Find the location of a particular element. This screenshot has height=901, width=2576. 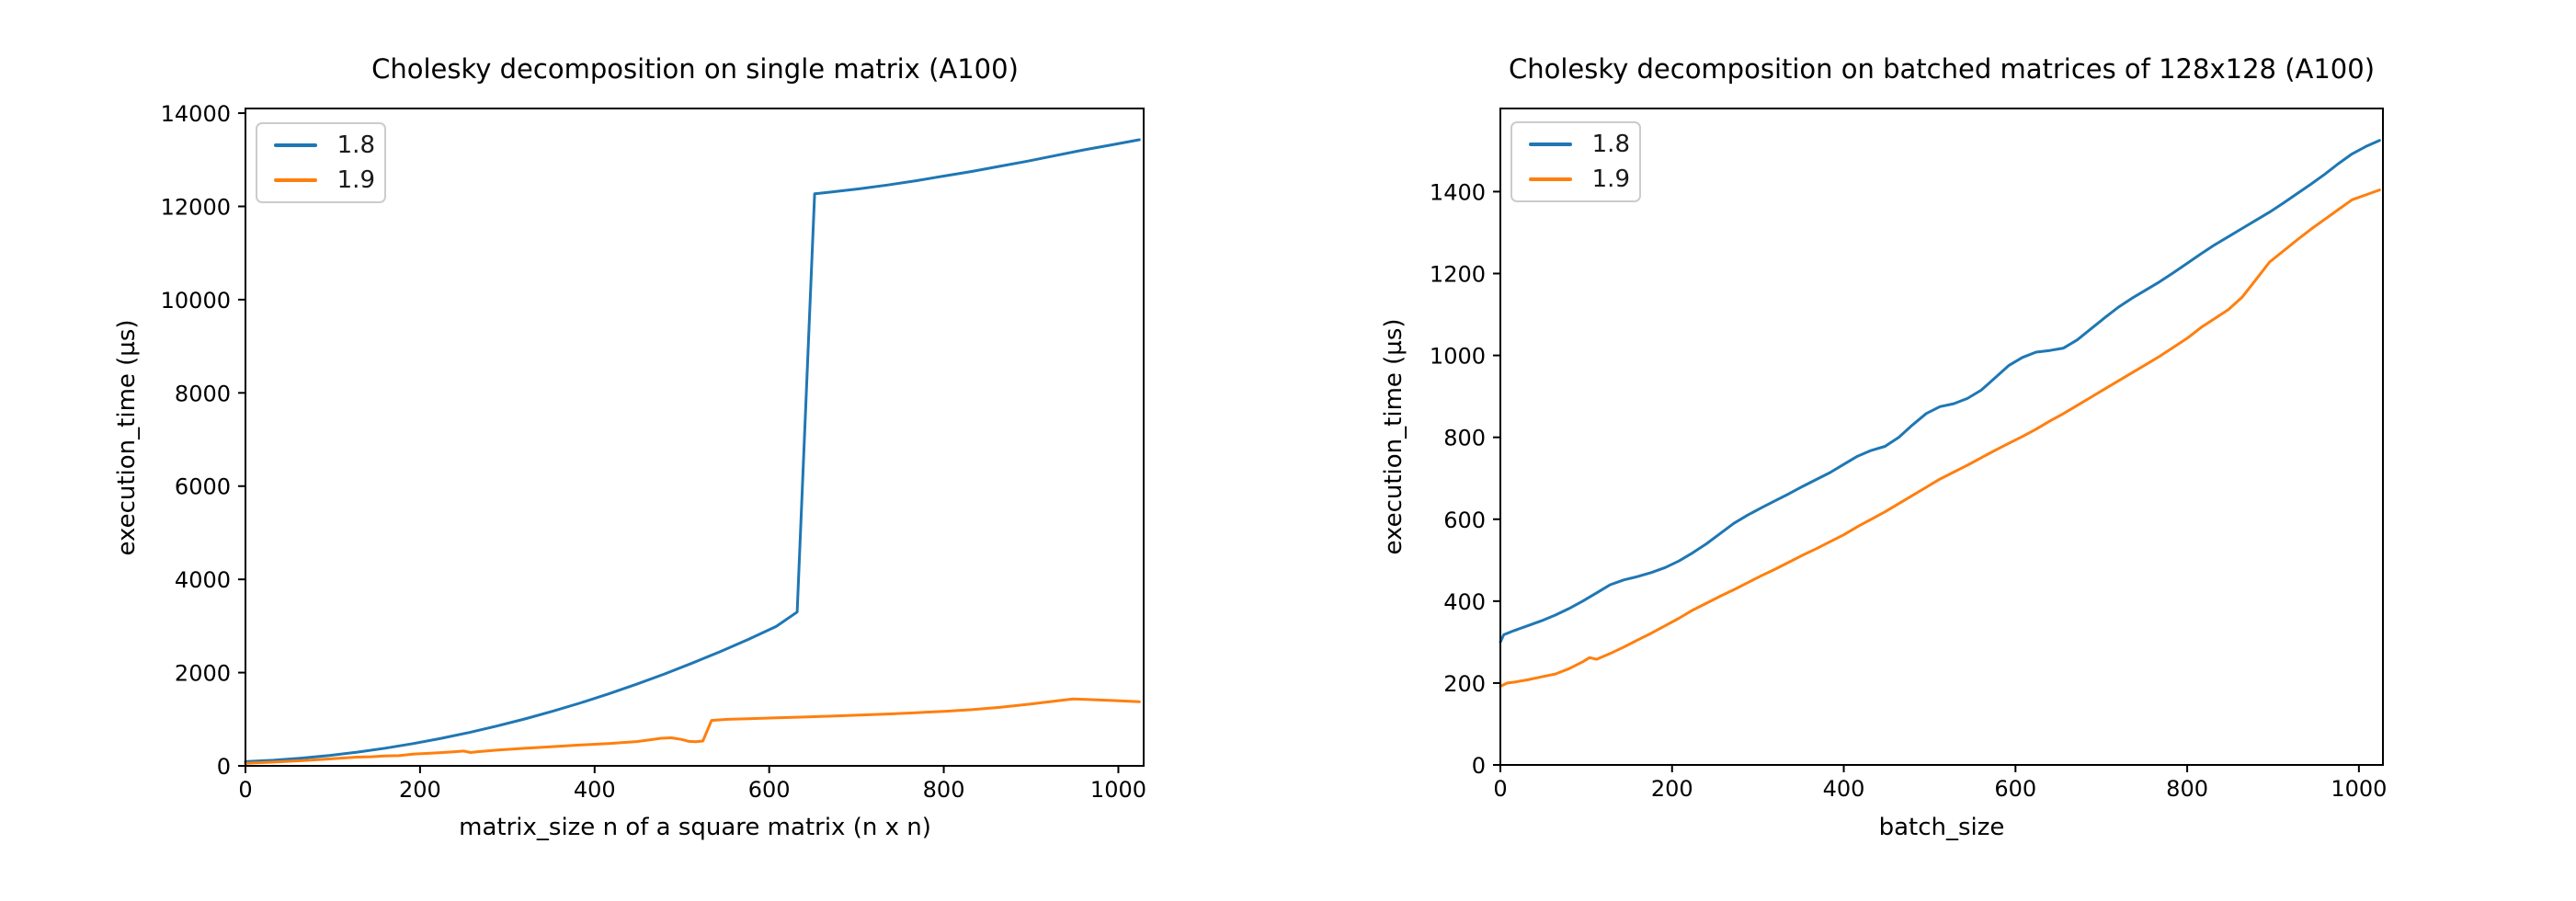

y-tick-label: 12000 is located at coordinates (196, 207).